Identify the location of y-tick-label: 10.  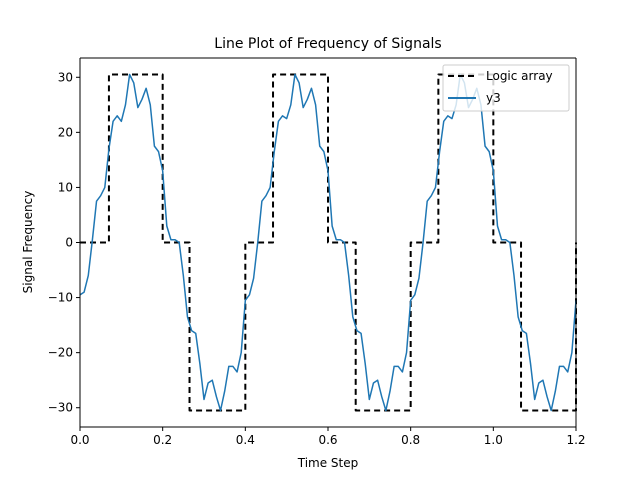
(65, 187).